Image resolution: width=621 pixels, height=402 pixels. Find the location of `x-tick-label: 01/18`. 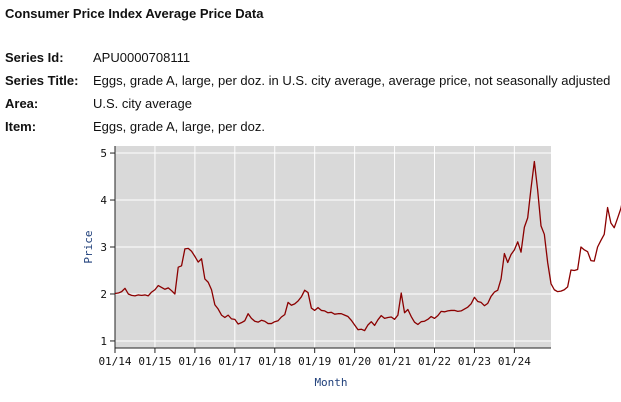

x-tick-label: 01/18 is located at coordinates (274, 361).